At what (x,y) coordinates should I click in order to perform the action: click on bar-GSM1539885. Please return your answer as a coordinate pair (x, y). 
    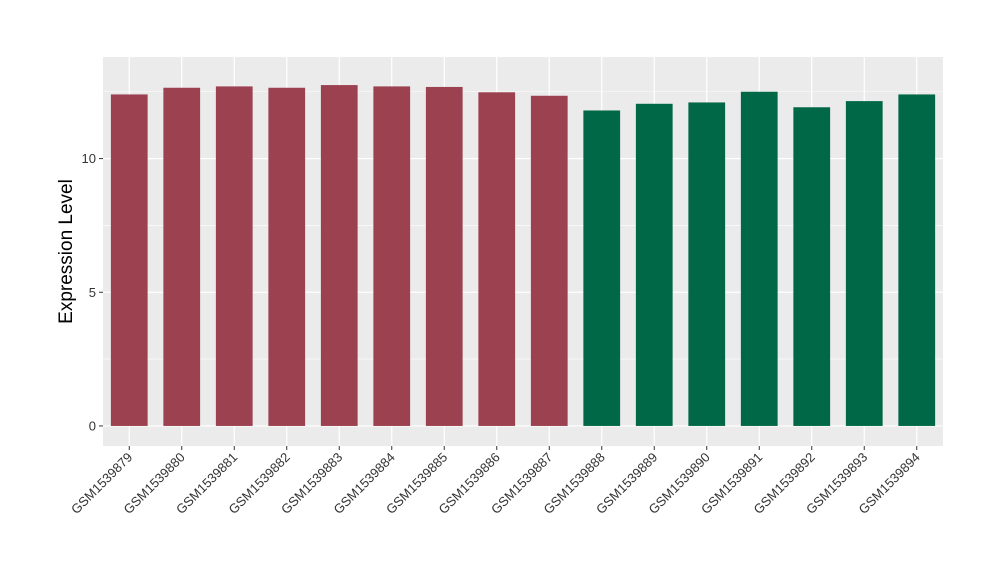
    Looking at the image, I should click on (444, 256).